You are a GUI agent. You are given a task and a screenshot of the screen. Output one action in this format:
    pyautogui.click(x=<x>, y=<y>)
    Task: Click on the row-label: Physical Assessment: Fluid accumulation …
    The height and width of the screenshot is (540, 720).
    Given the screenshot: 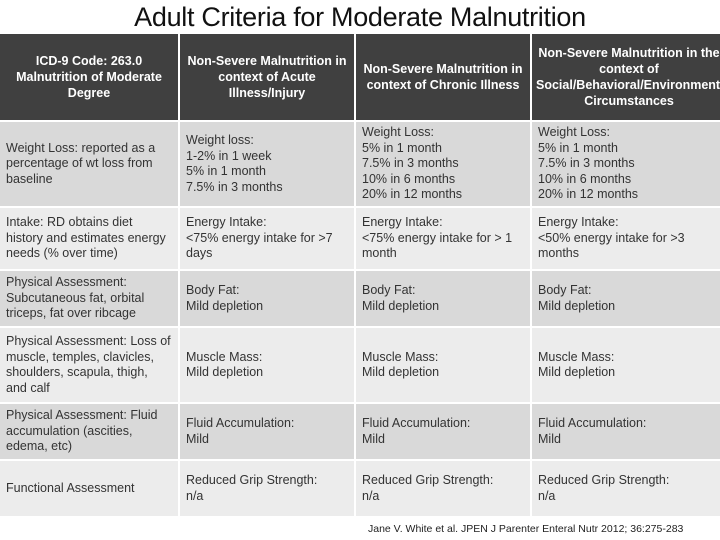 What is the action you would take?
    pyautogui.click(x=89, y=431)
    